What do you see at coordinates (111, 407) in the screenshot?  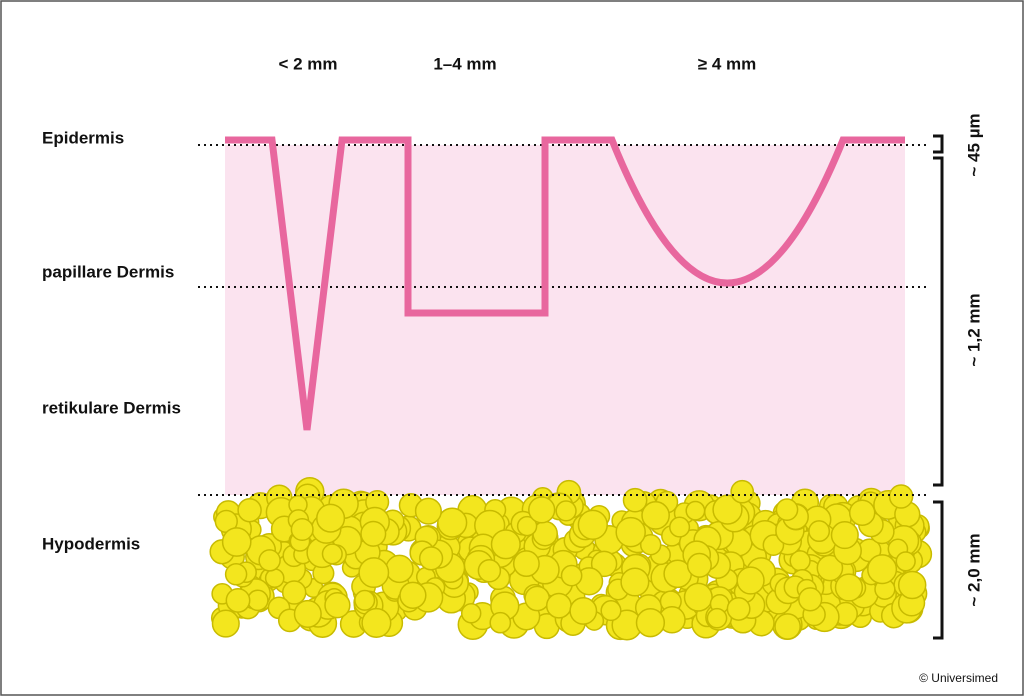 I see `layer-label: retikulare Dermis` at bounding box center [111, 407].